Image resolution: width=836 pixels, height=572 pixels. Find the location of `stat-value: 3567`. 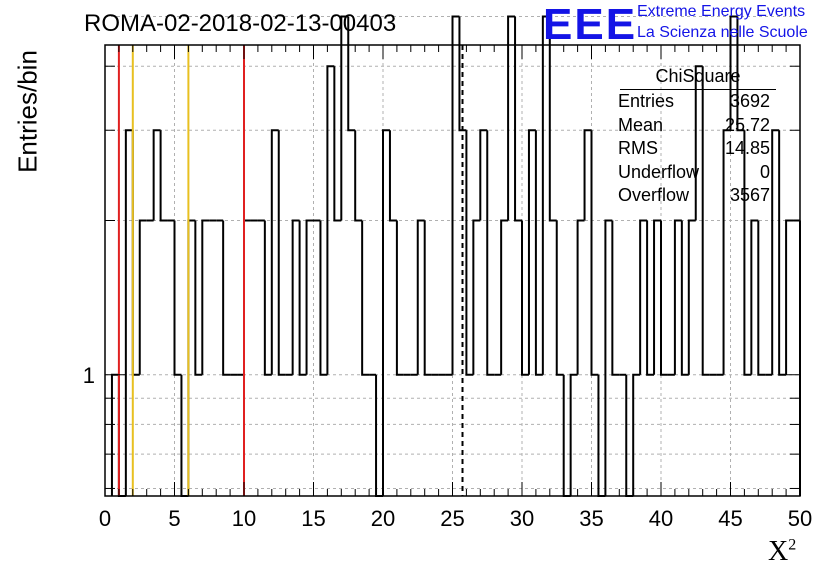

stat-value: 3567 is located at coordinates (749, 195).